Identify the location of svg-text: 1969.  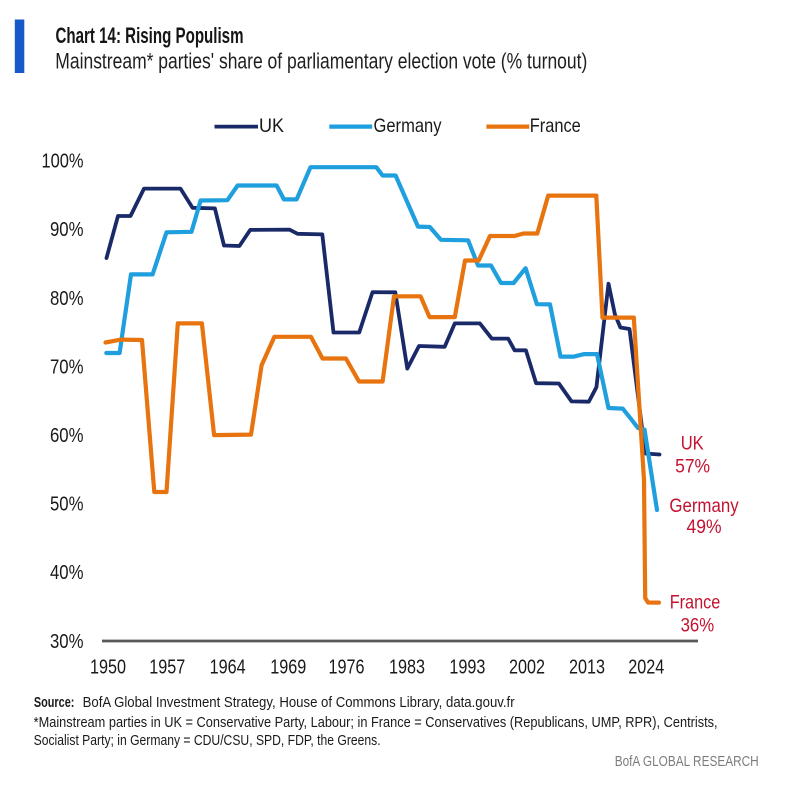
(288, 668).